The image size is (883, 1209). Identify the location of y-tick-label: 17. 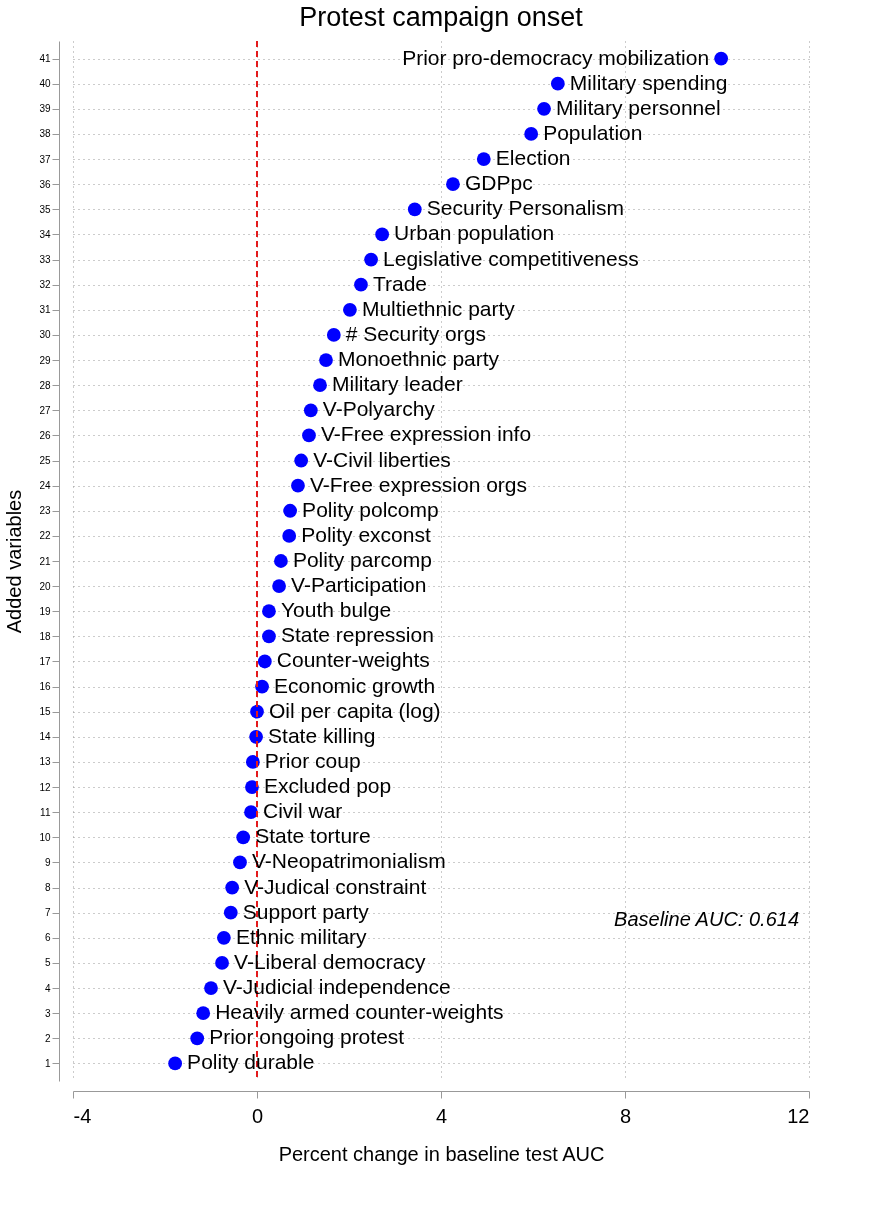
(45, 661).